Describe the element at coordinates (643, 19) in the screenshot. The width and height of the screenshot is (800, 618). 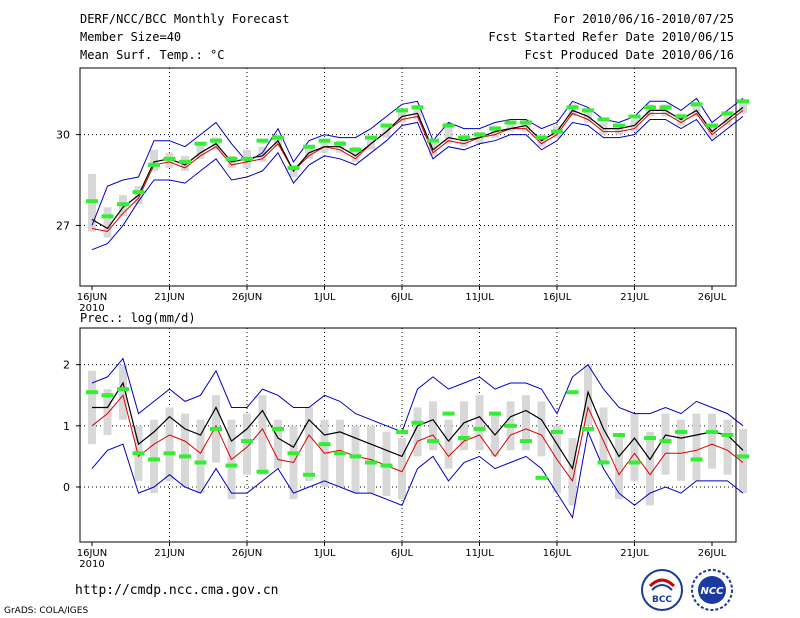
I see `forecast-range: For 2010/06/16-2010/07/25` at that location.